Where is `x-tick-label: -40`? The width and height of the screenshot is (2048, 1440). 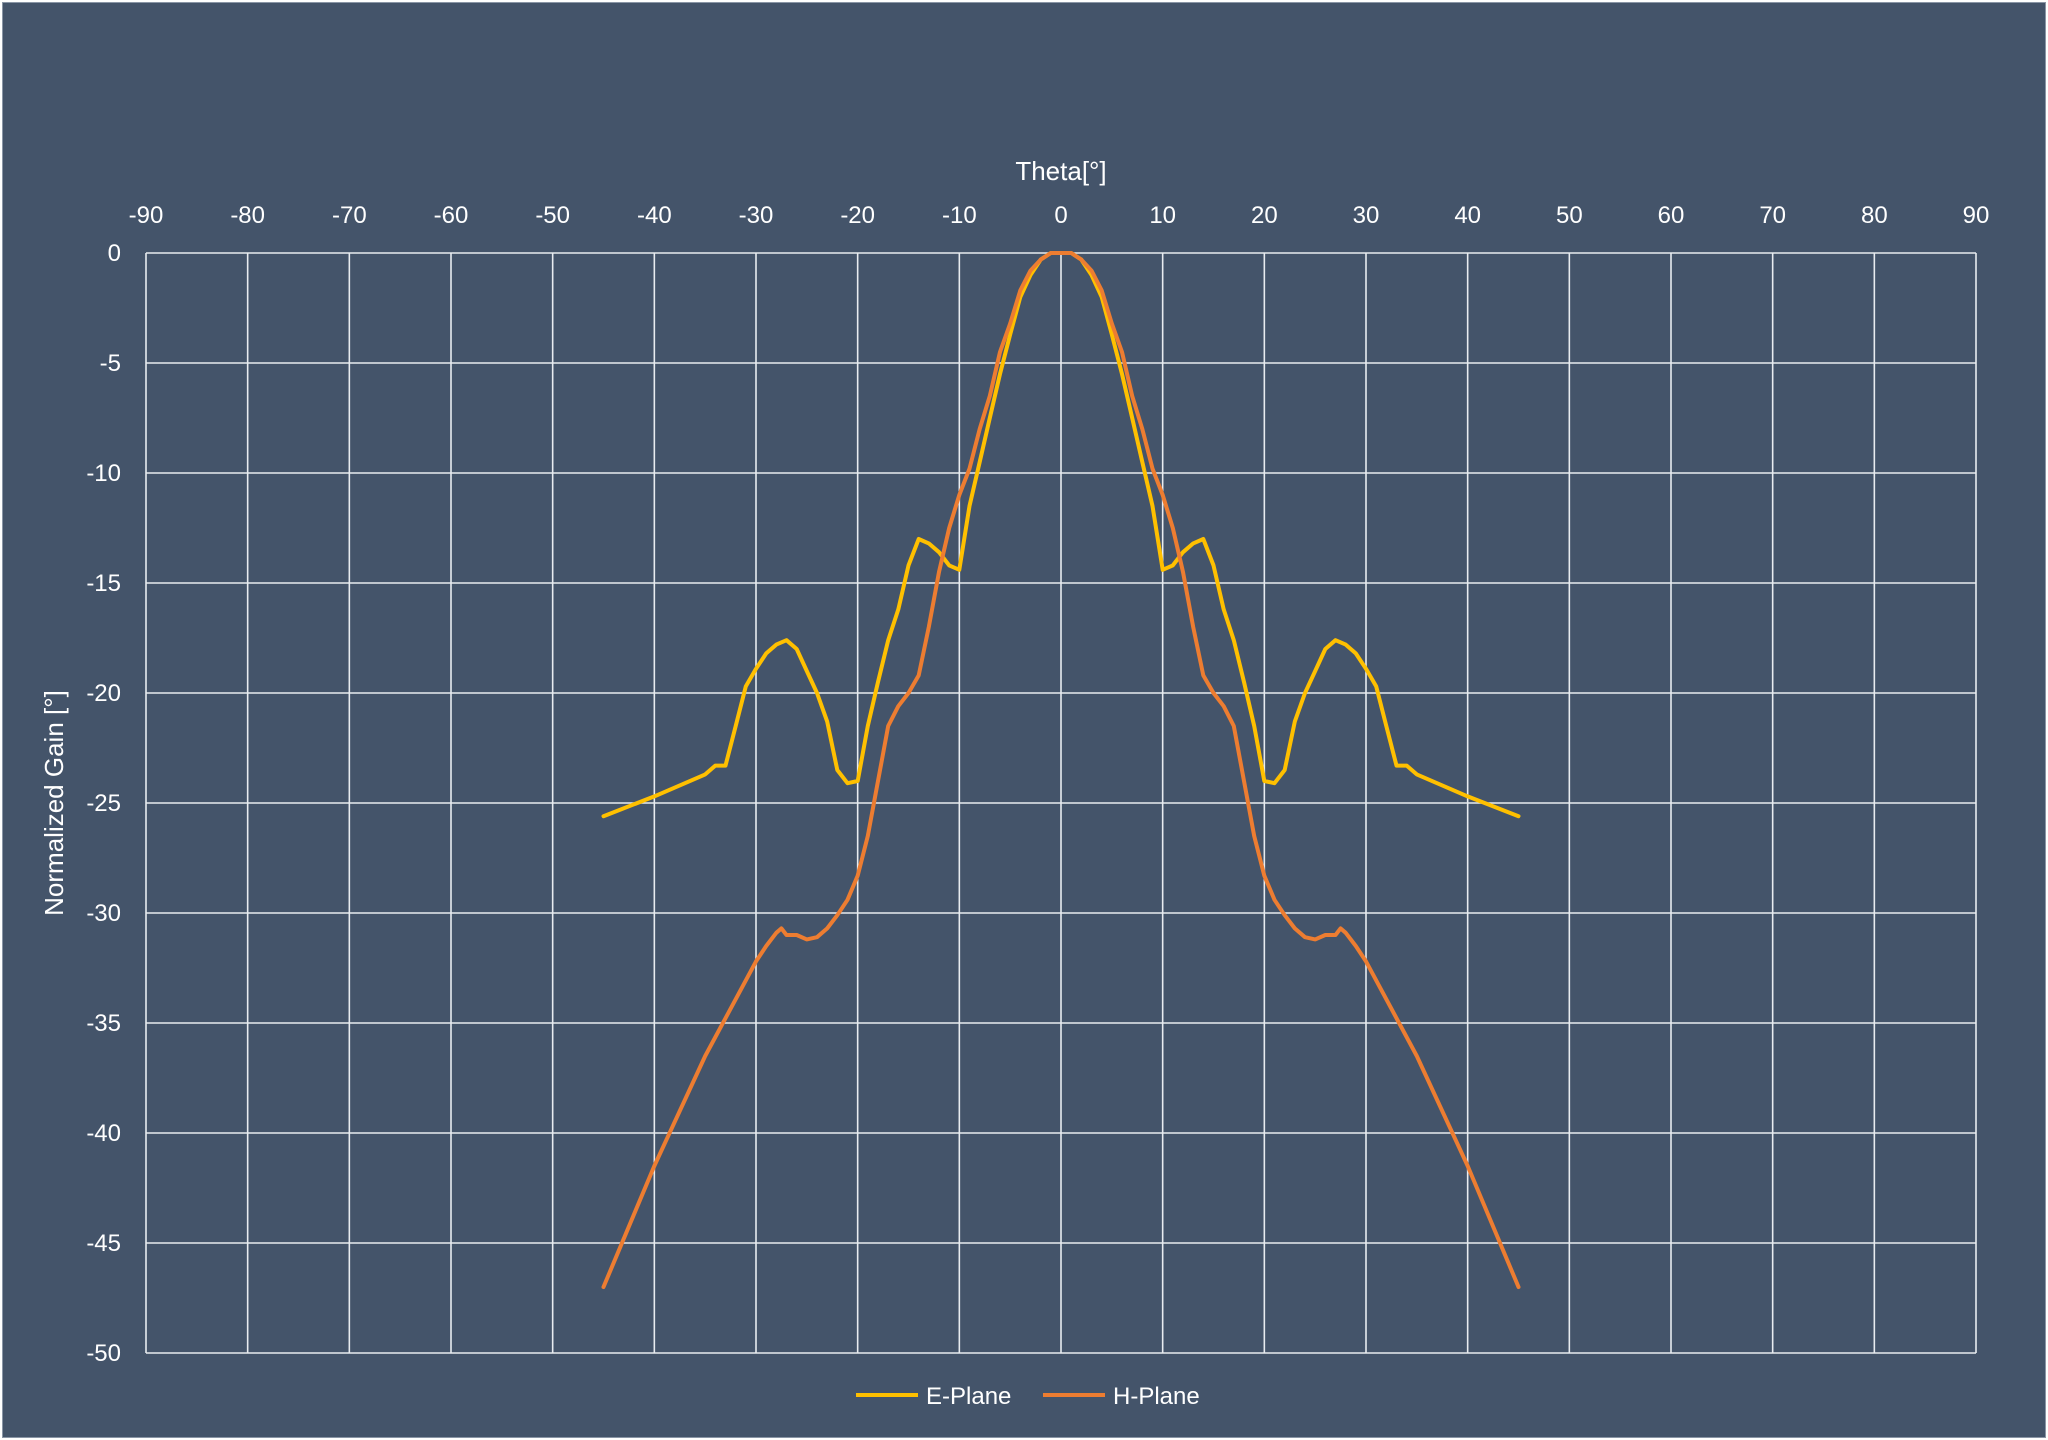
x-tick-label: -40 is located at coordinates (654, 215).